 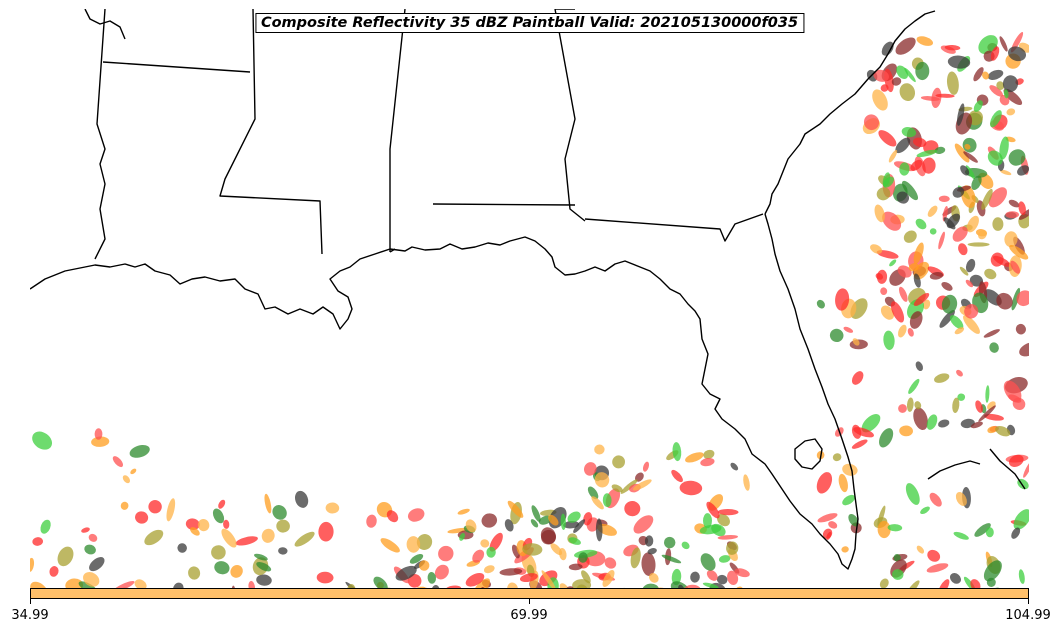 I want to click on colorbar-tick-mark, so click(x=529, y=601).